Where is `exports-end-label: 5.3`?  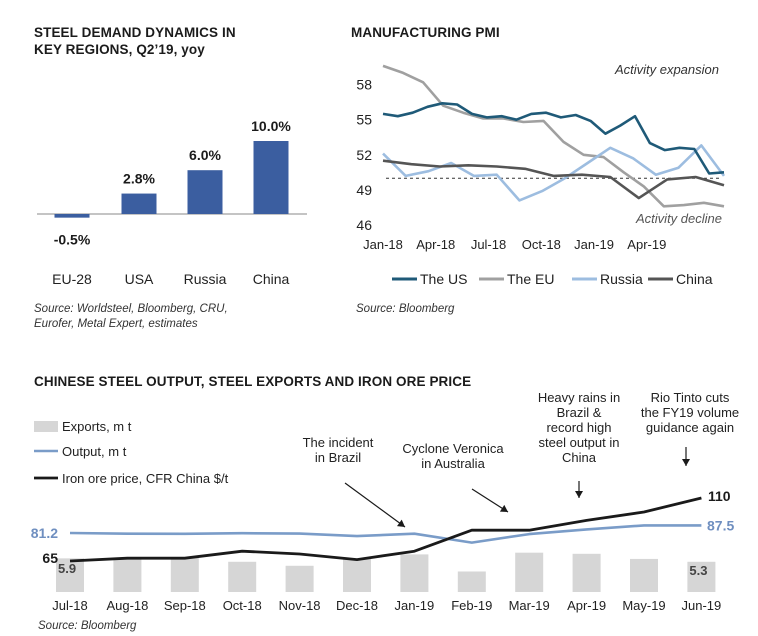 exports-end-label: 5.3 is located at coordinates (698, 570).